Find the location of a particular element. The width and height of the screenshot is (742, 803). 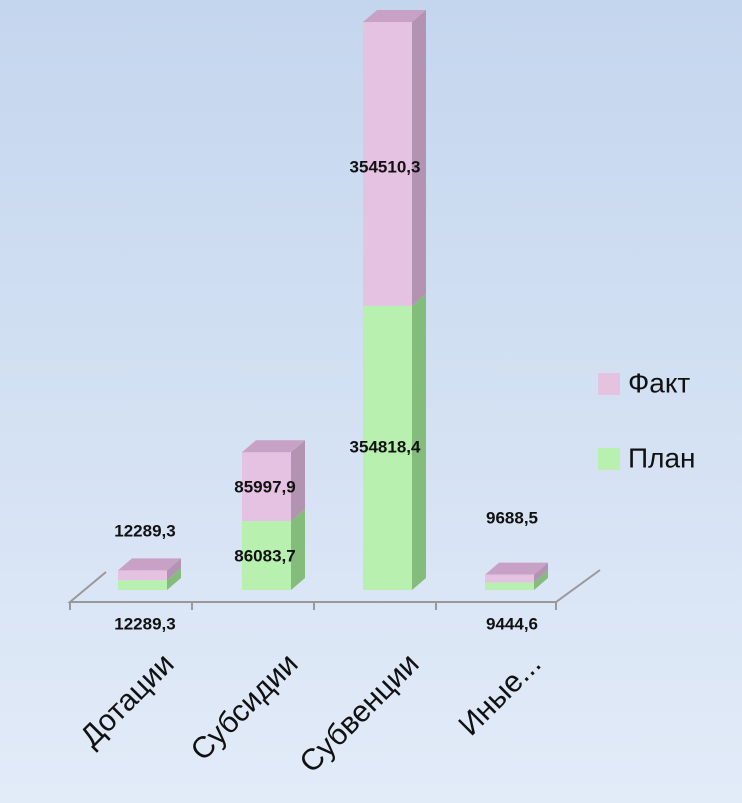

value-label: 354818,4 is located at coordinates (385, 446).